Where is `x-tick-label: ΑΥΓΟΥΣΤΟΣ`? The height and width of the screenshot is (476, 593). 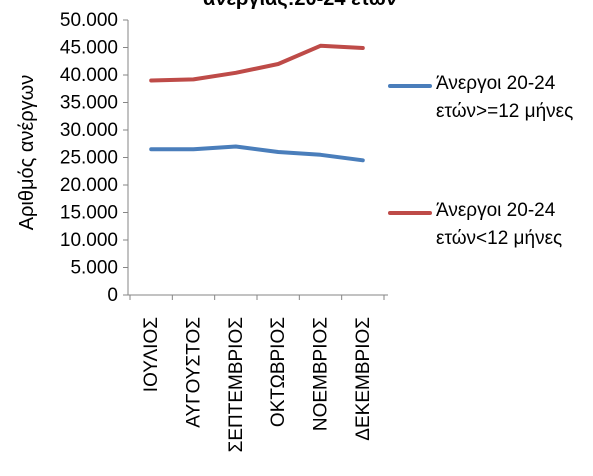
x-tick-label: ΑΥΓΟΥΣΤΟΣ is located at coordinates (194, 372).